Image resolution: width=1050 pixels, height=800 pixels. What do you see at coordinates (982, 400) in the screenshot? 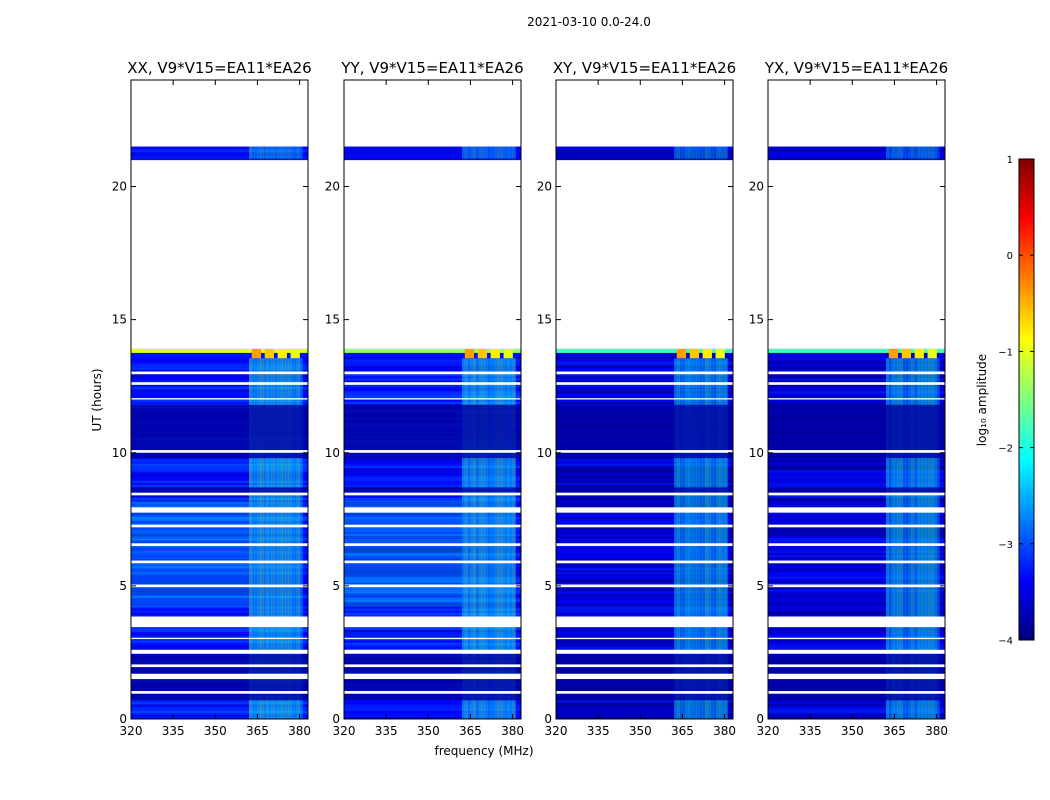
I see `colorbar-label: log₁₀ amplitude` at bounding box center [982, 400].